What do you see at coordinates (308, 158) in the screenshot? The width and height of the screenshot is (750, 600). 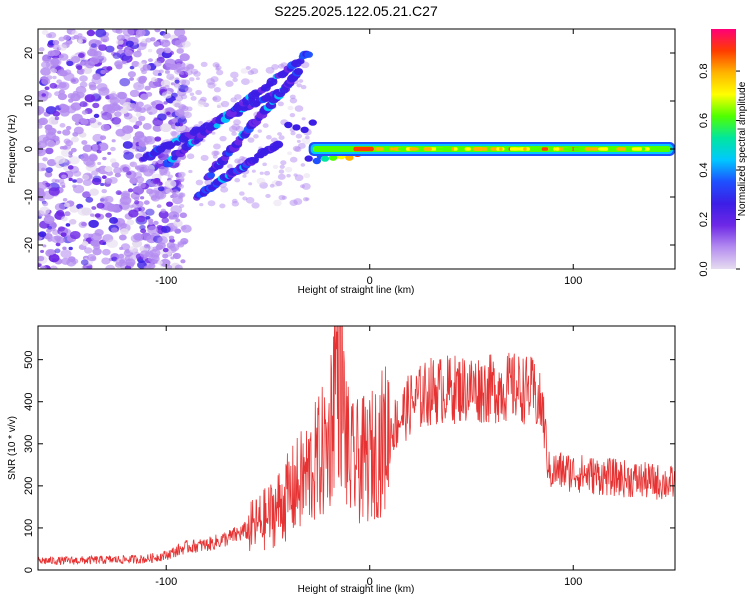 I see `spectrogram-transition-blob` at bounding box center [308, 158].